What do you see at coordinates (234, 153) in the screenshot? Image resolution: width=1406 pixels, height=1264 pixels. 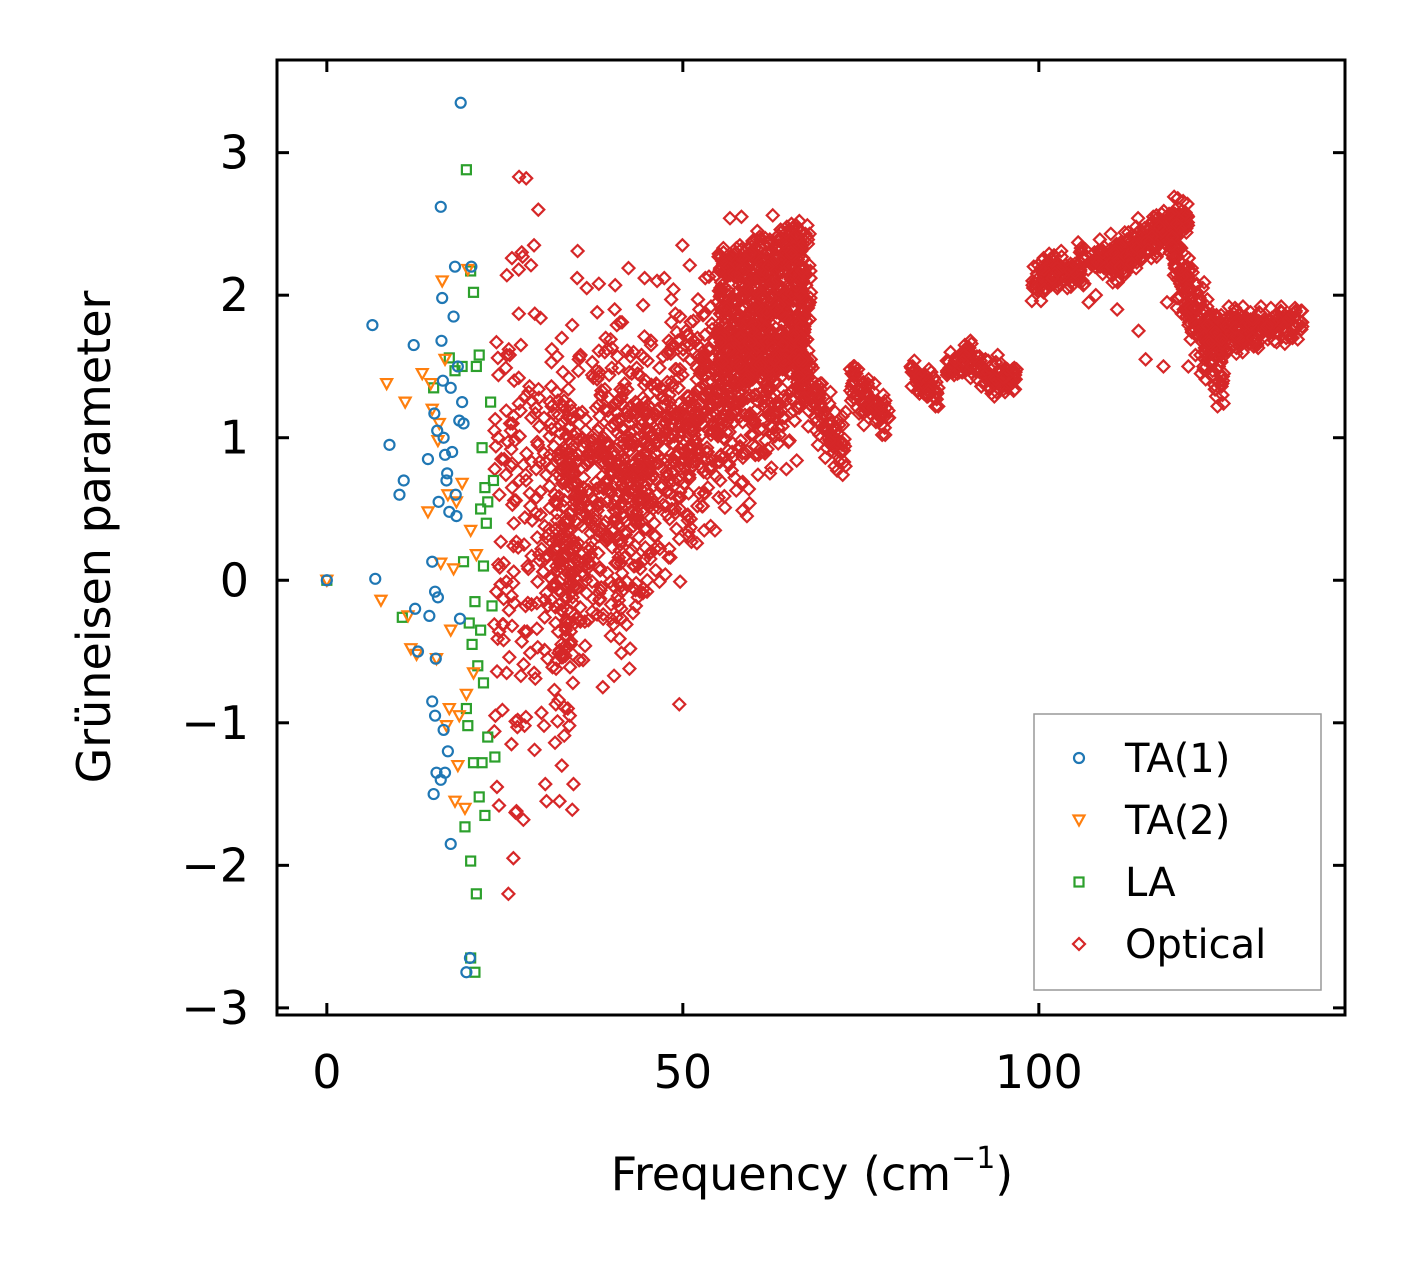 I see `y-tick-label: 3` at bounding box center [234, 153].